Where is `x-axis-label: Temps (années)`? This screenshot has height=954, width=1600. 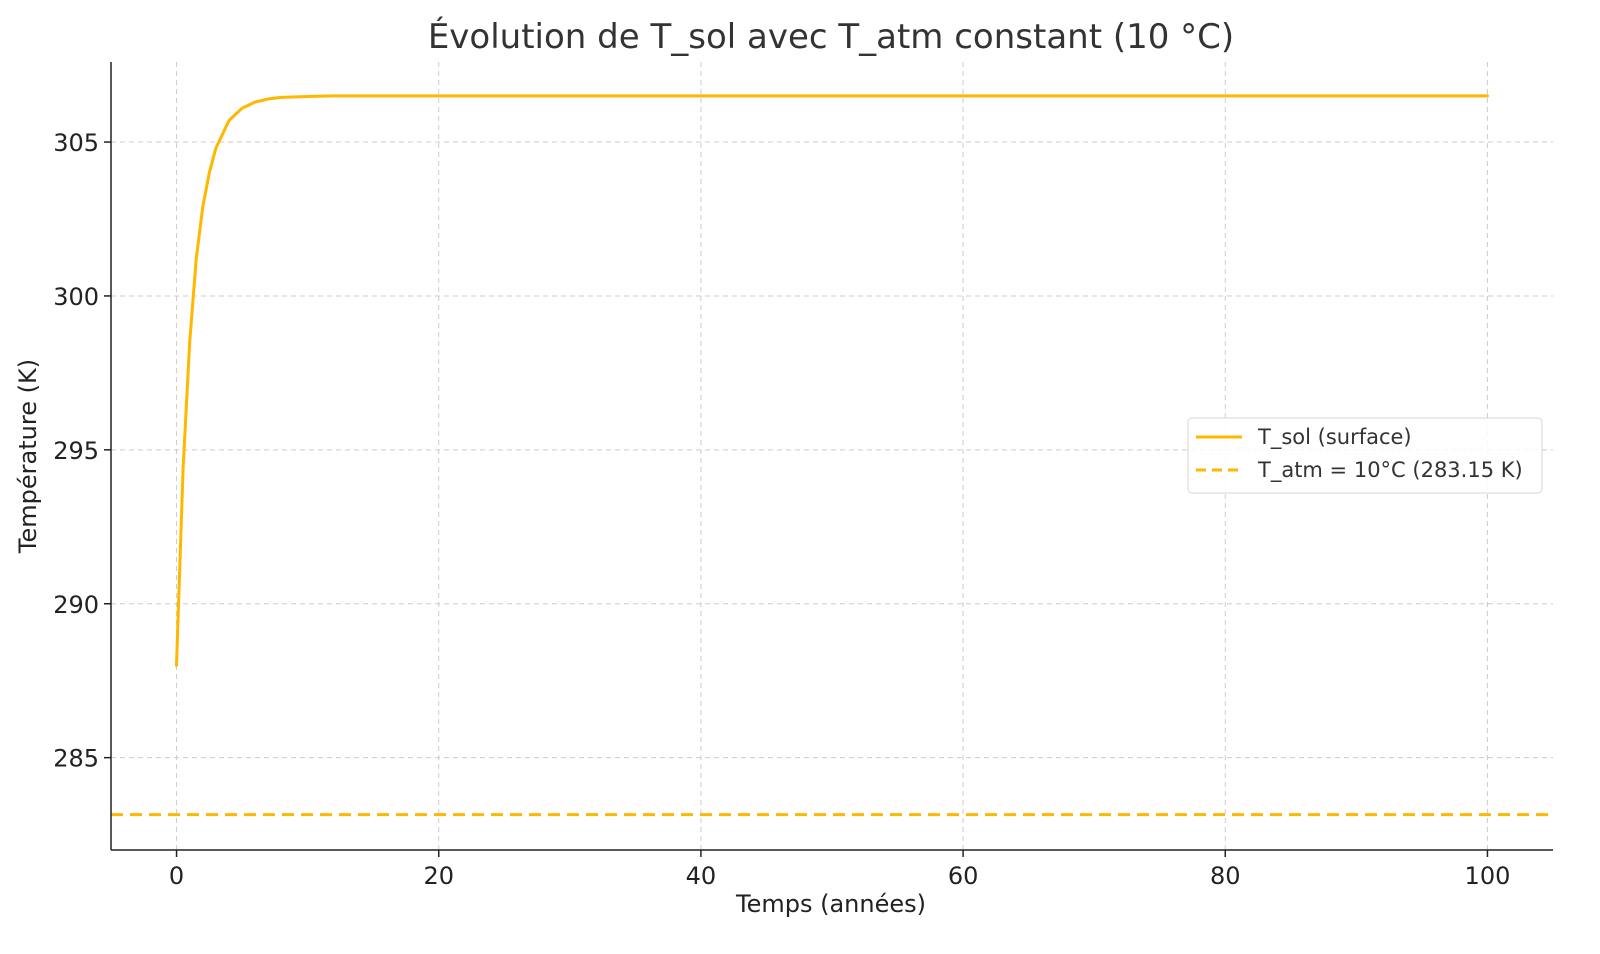
x-axis-label: Temps (années) is located at coordinates (830, 904).